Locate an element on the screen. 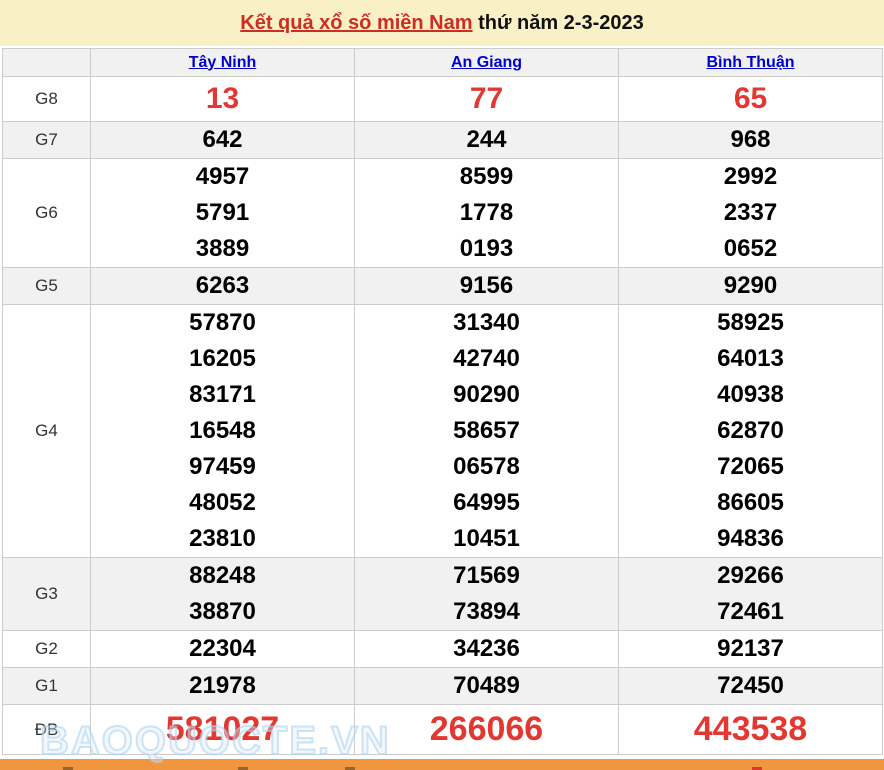  bottom-orange-bar is located at coordinates (442, 764).